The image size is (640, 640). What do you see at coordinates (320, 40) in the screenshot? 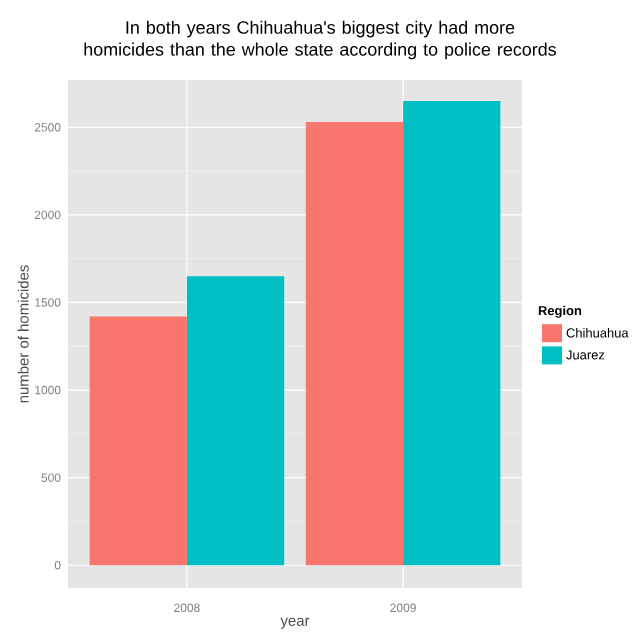
I see `chart-title: In both years Chihuahua's biggest city had more homicides than the whole state according to police records` at bounding box center [320, 40].